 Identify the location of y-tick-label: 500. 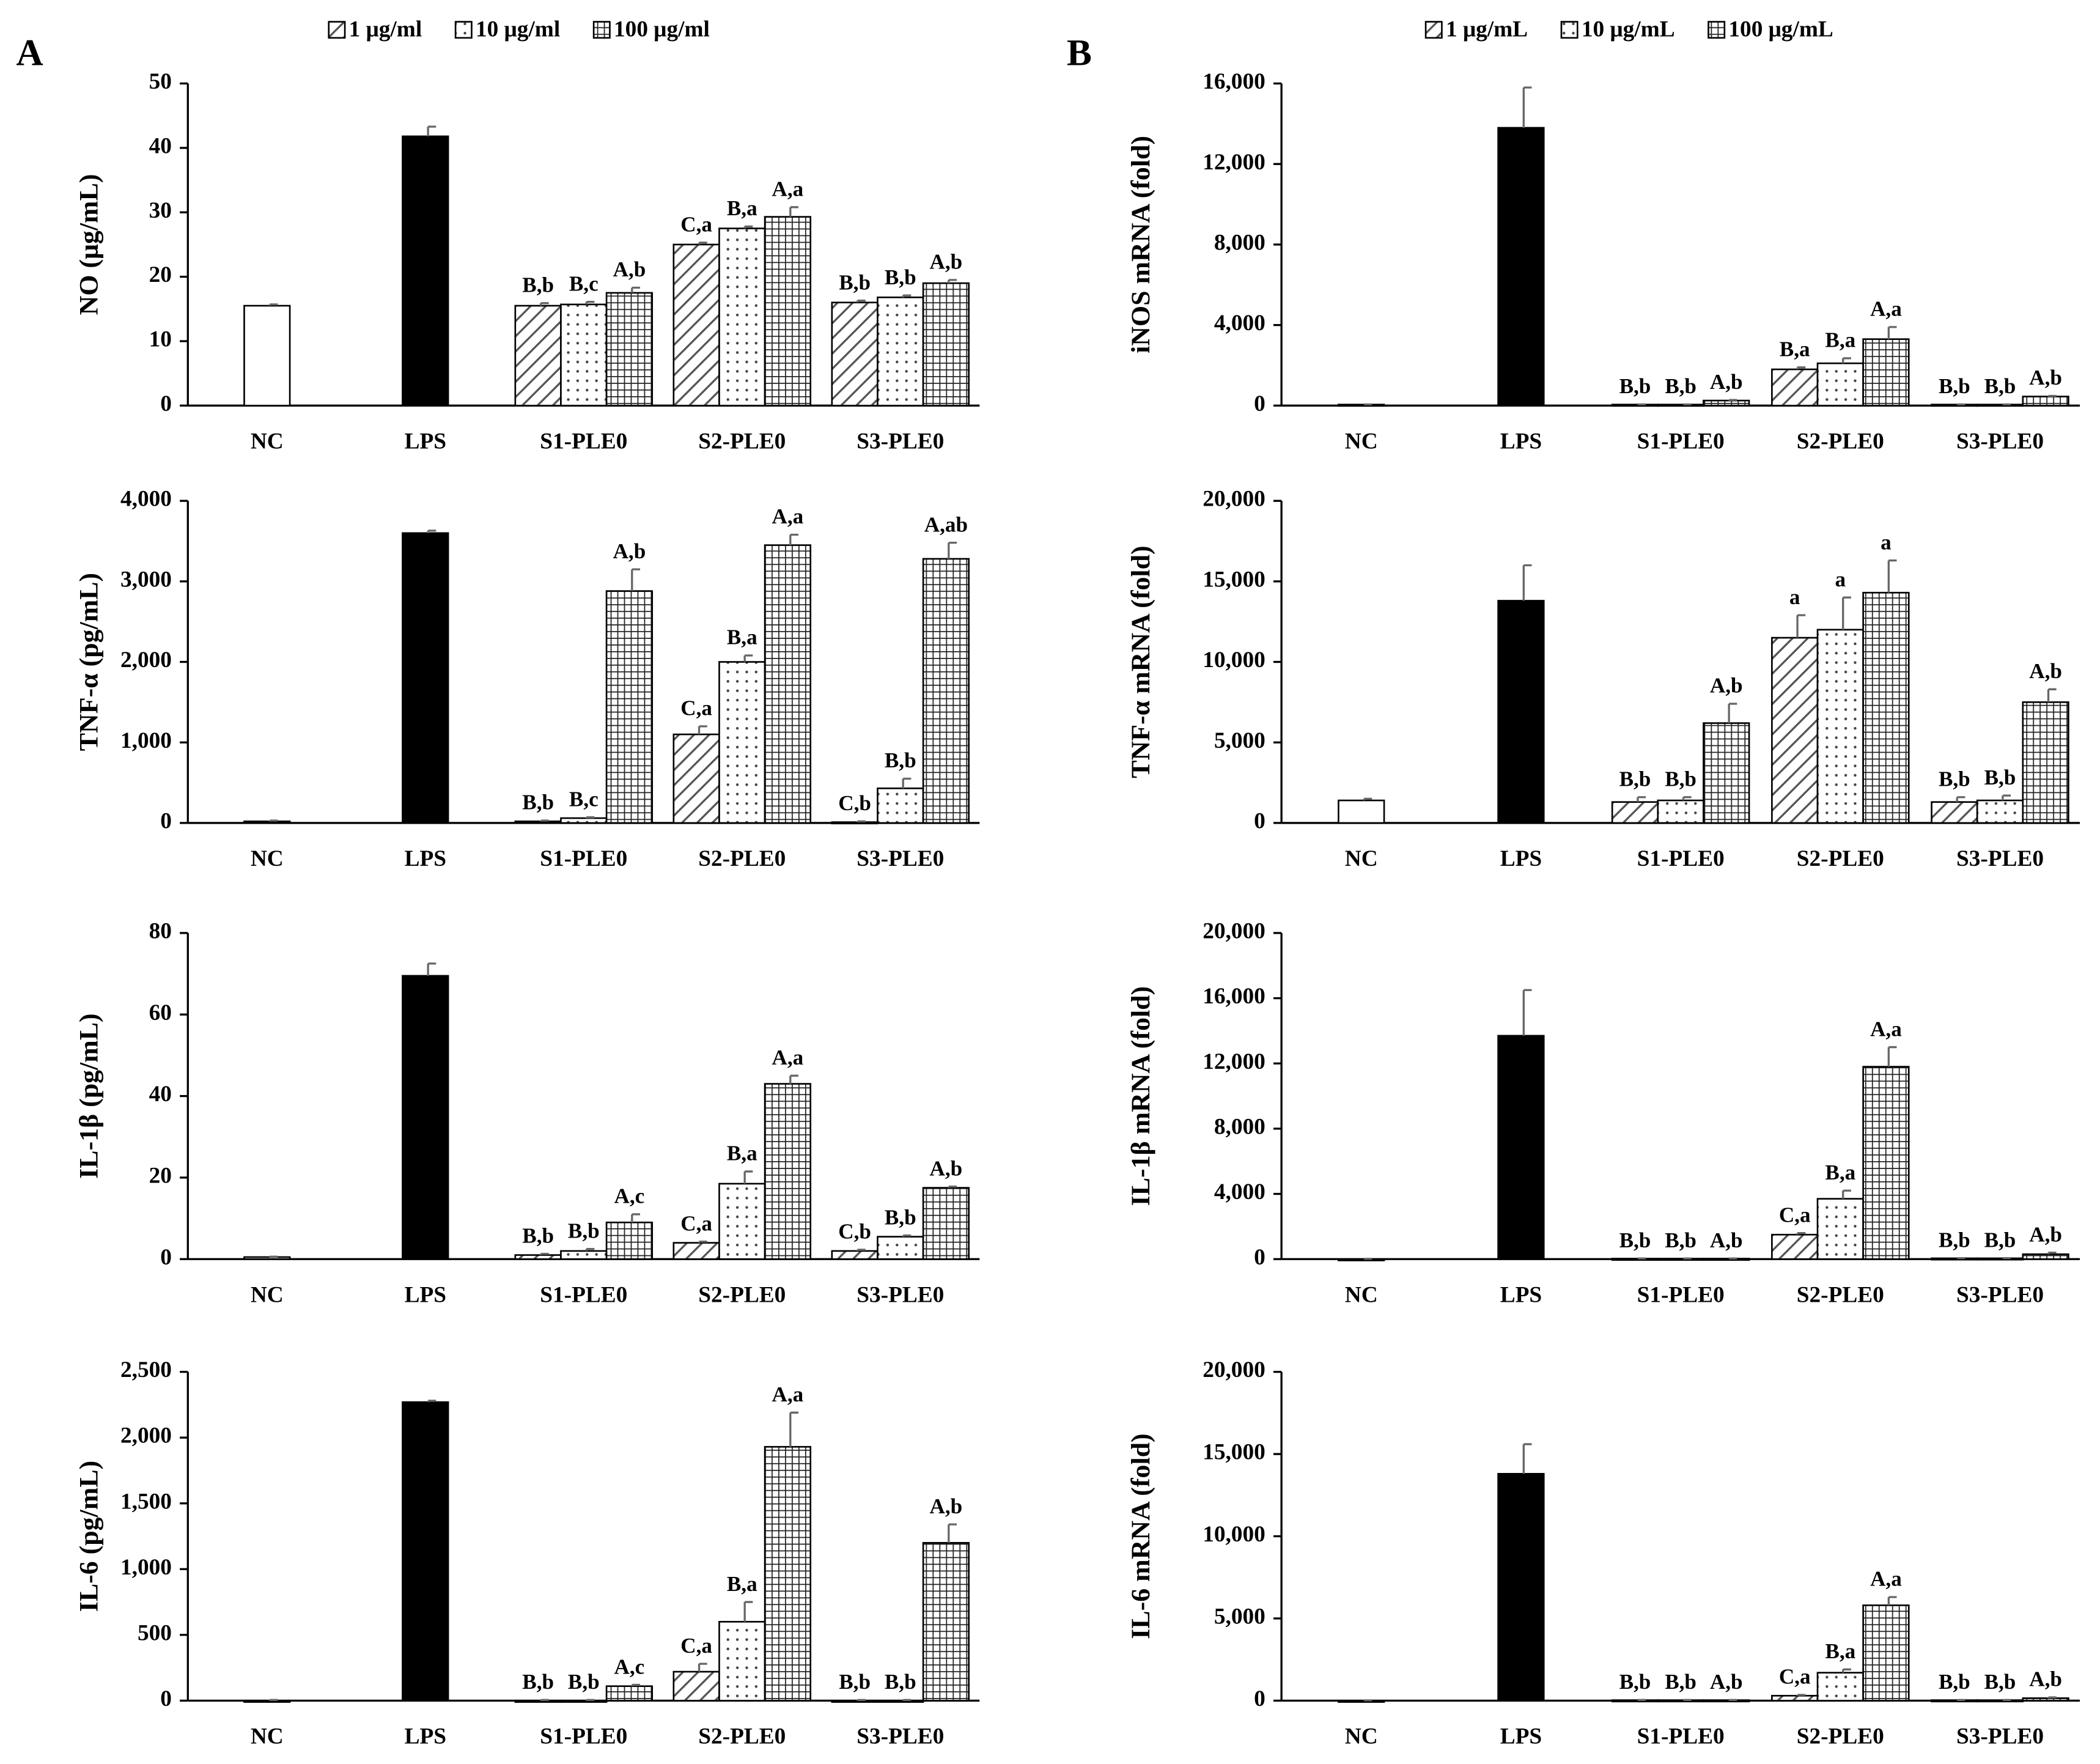
(155, 1632).